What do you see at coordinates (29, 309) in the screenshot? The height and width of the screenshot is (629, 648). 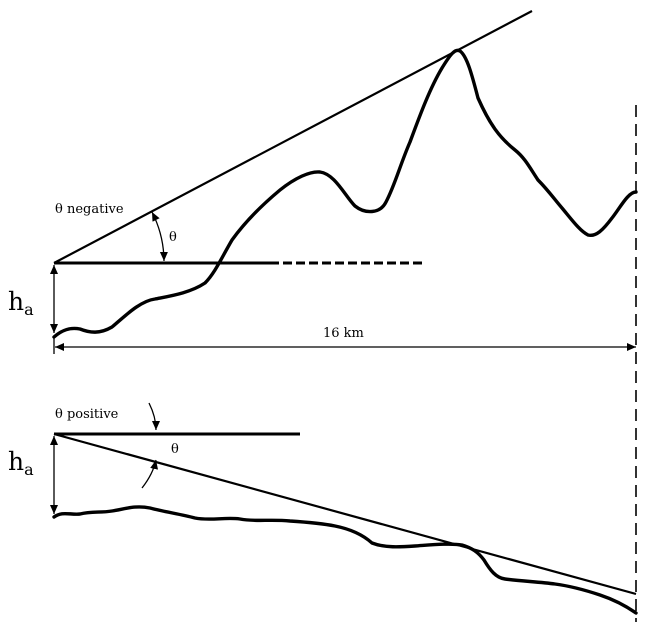 I see `top-height-subscript: a` at bounding box center [29, 309].